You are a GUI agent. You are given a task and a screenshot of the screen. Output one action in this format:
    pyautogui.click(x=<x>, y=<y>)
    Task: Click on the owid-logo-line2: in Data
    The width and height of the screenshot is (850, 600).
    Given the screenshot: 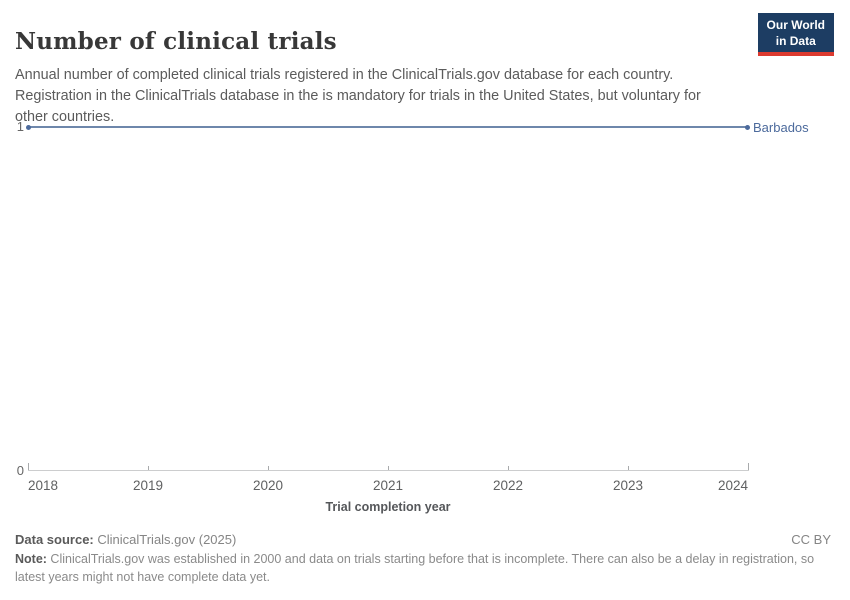 What is the action you would take?
    pyautogui.click(x=795, y=40)
    